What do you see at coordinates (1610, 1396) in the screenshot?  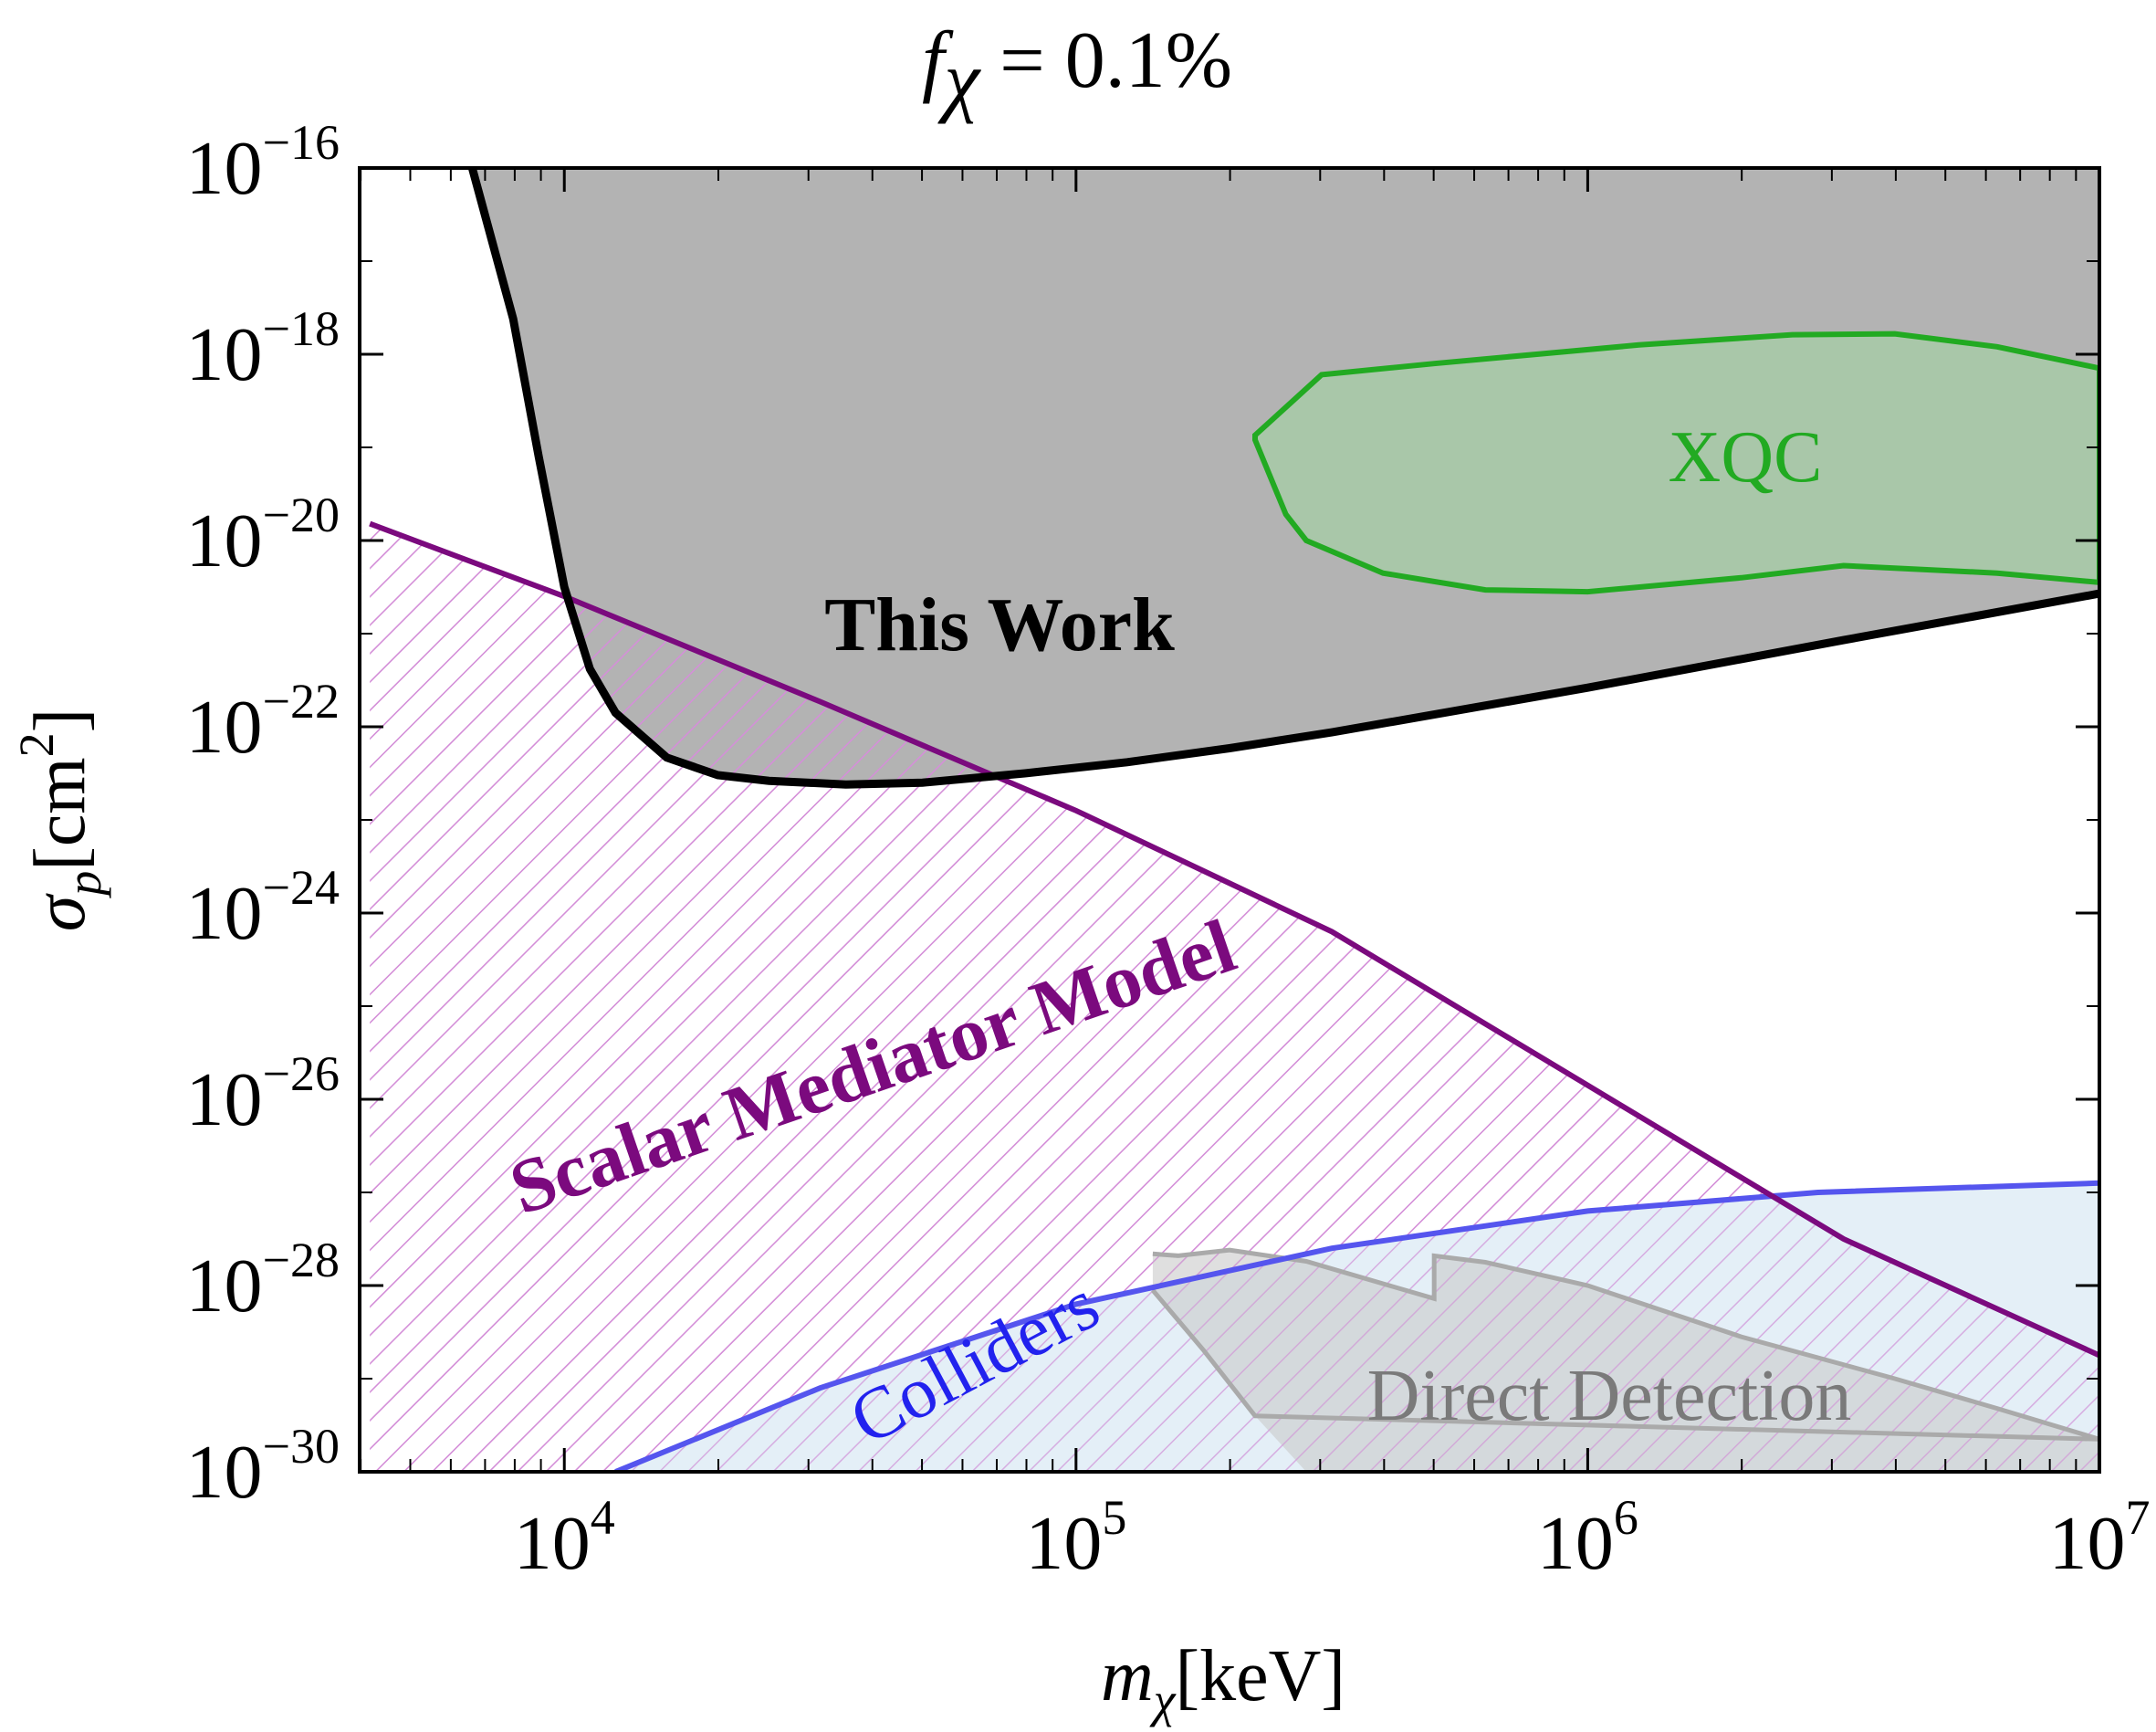 I see `label-direct-detection: Direct Detection` at bounding box center [1610, 1396].